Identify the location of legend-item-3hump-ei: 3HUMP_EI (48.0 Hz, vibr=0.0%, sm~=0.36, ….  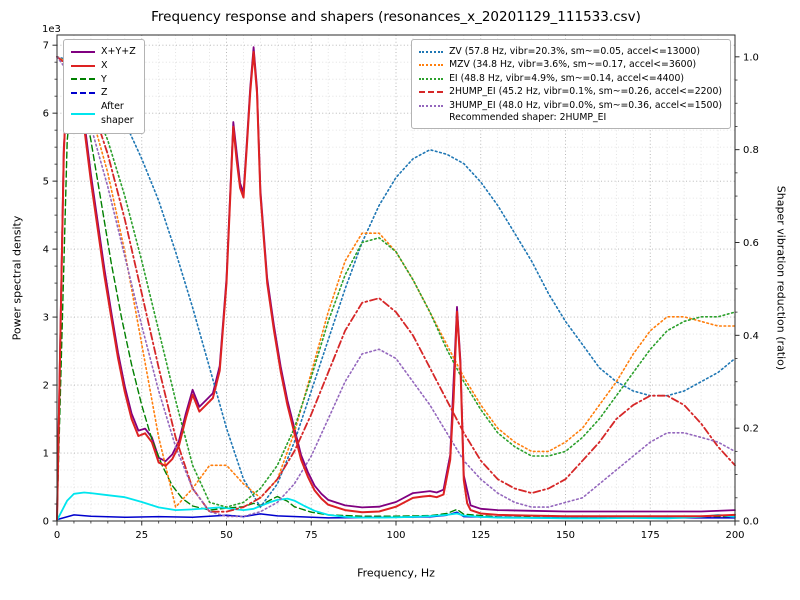
(570, 105).